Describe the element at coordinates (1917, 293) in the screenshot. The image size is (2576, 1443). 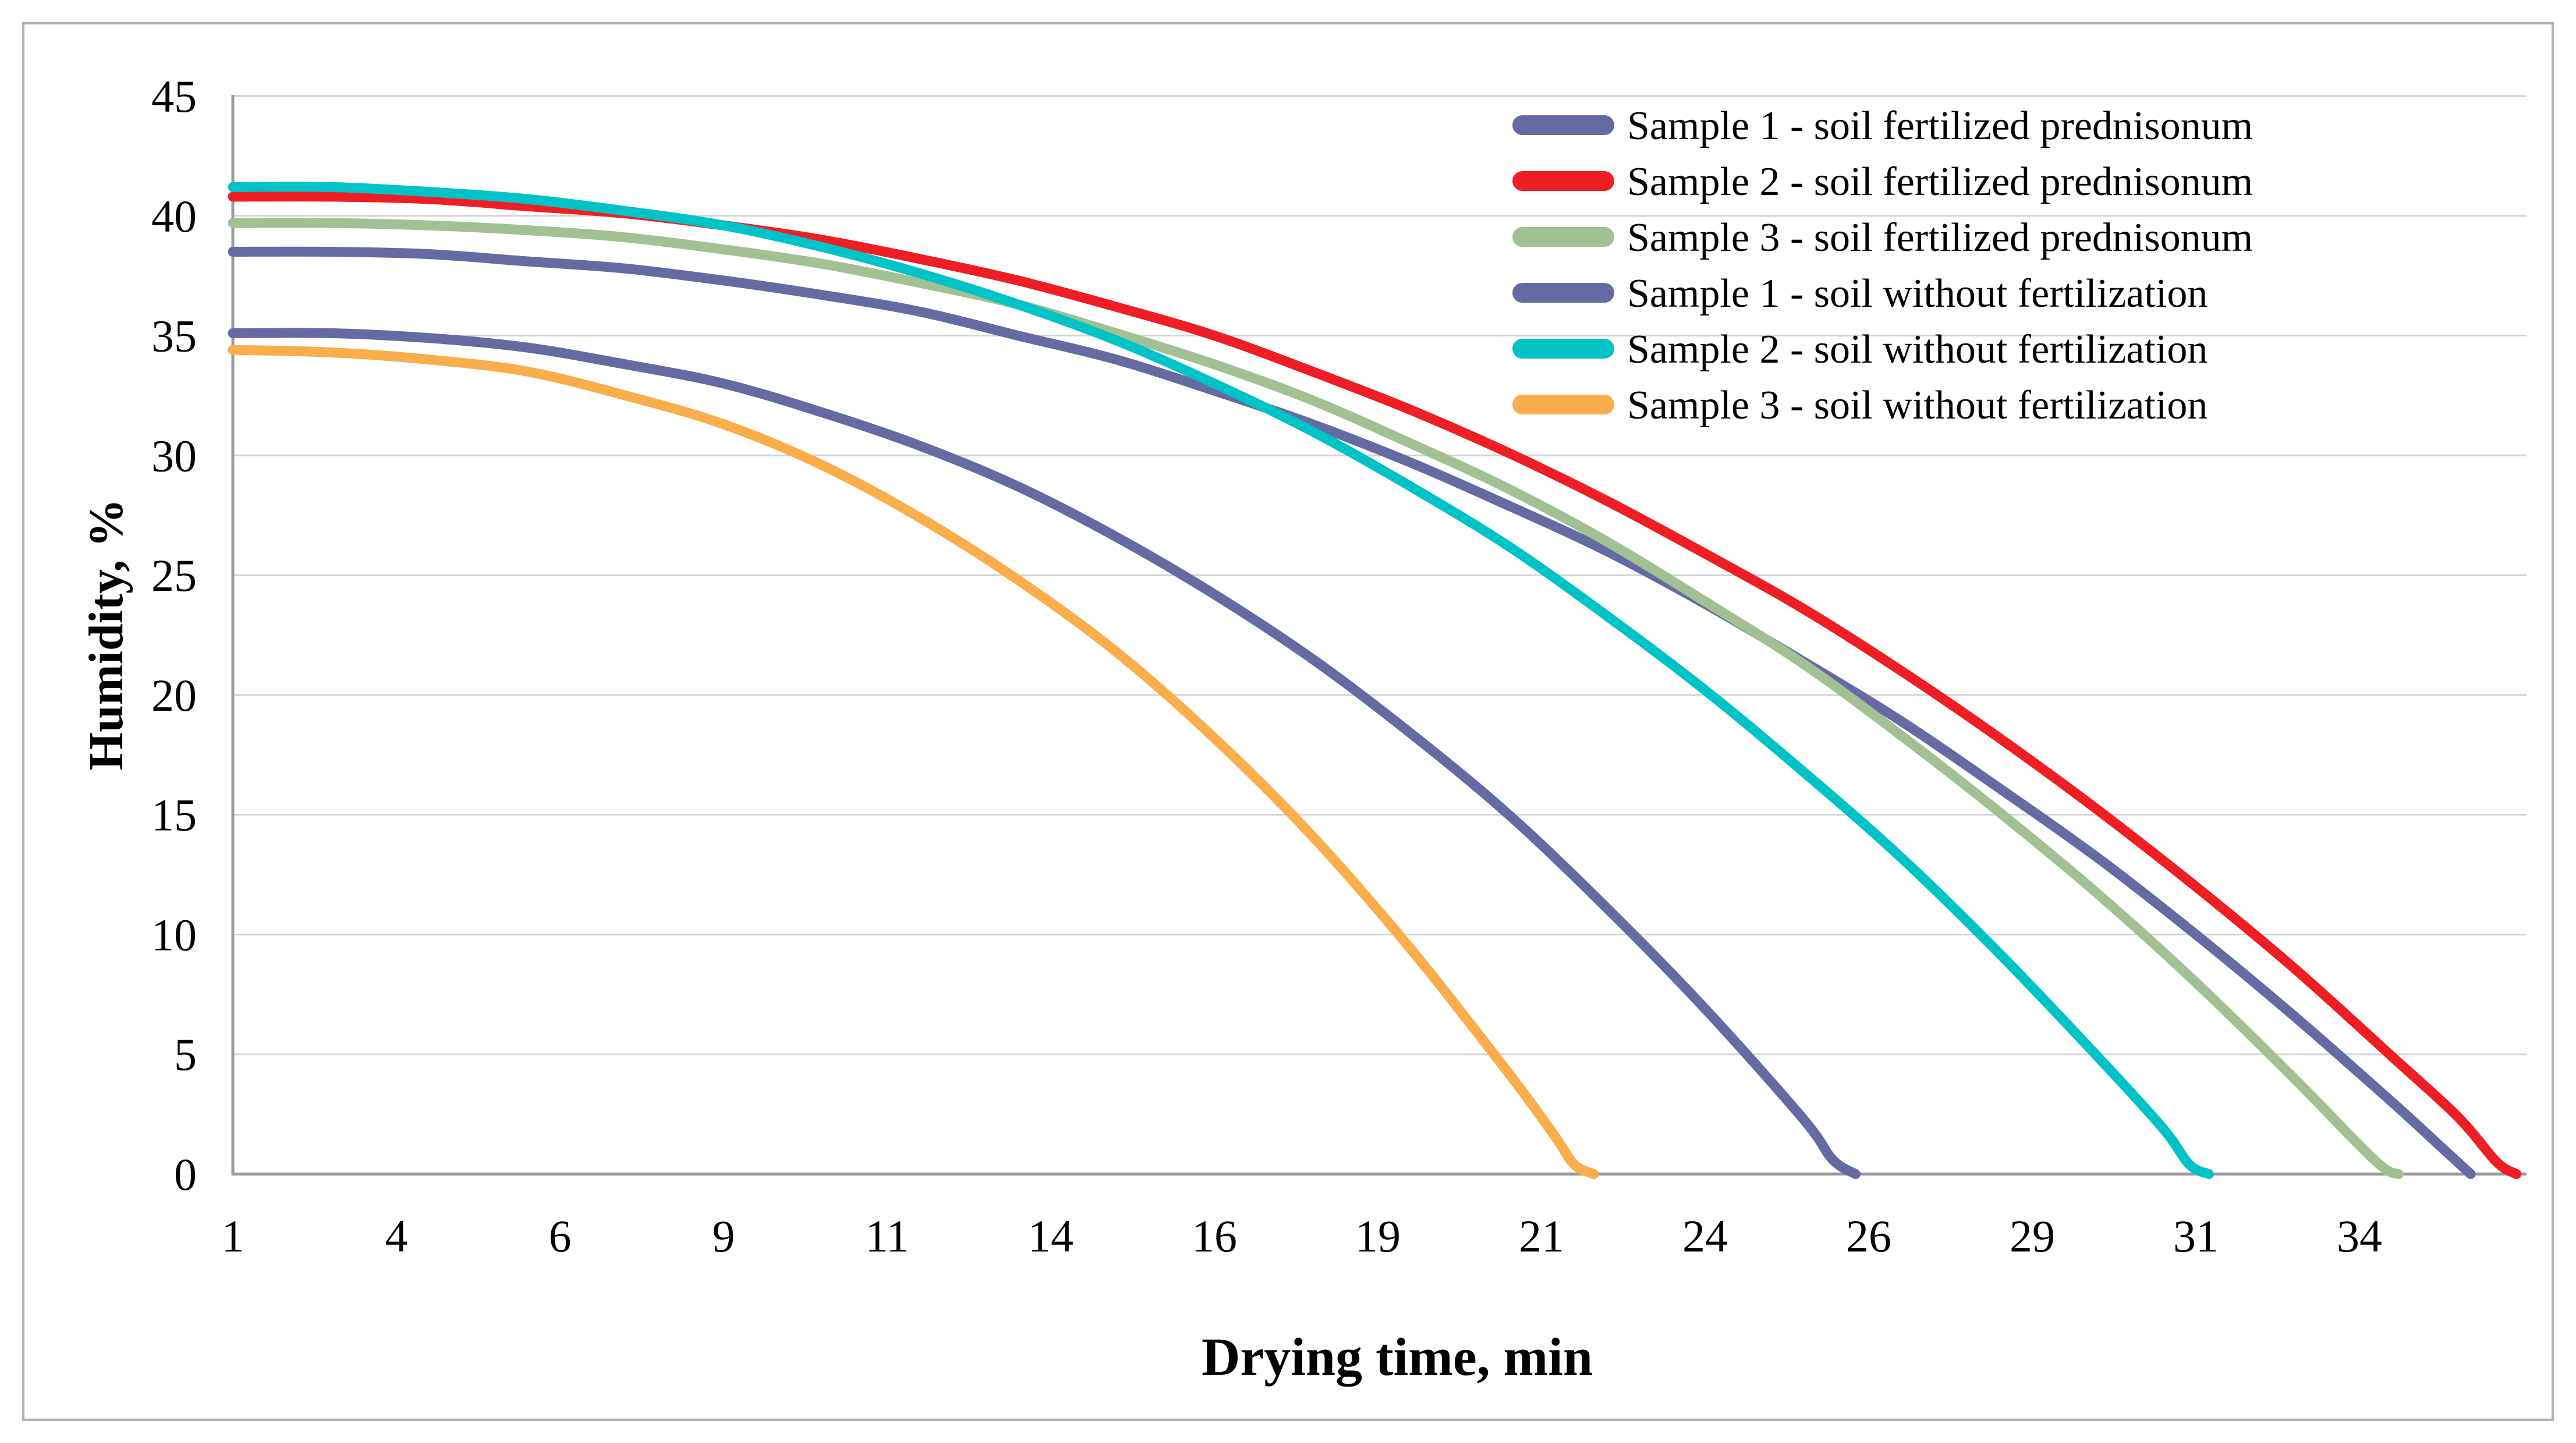
I see `legend-label: Sample 1 - soil without fertilization` at that location.